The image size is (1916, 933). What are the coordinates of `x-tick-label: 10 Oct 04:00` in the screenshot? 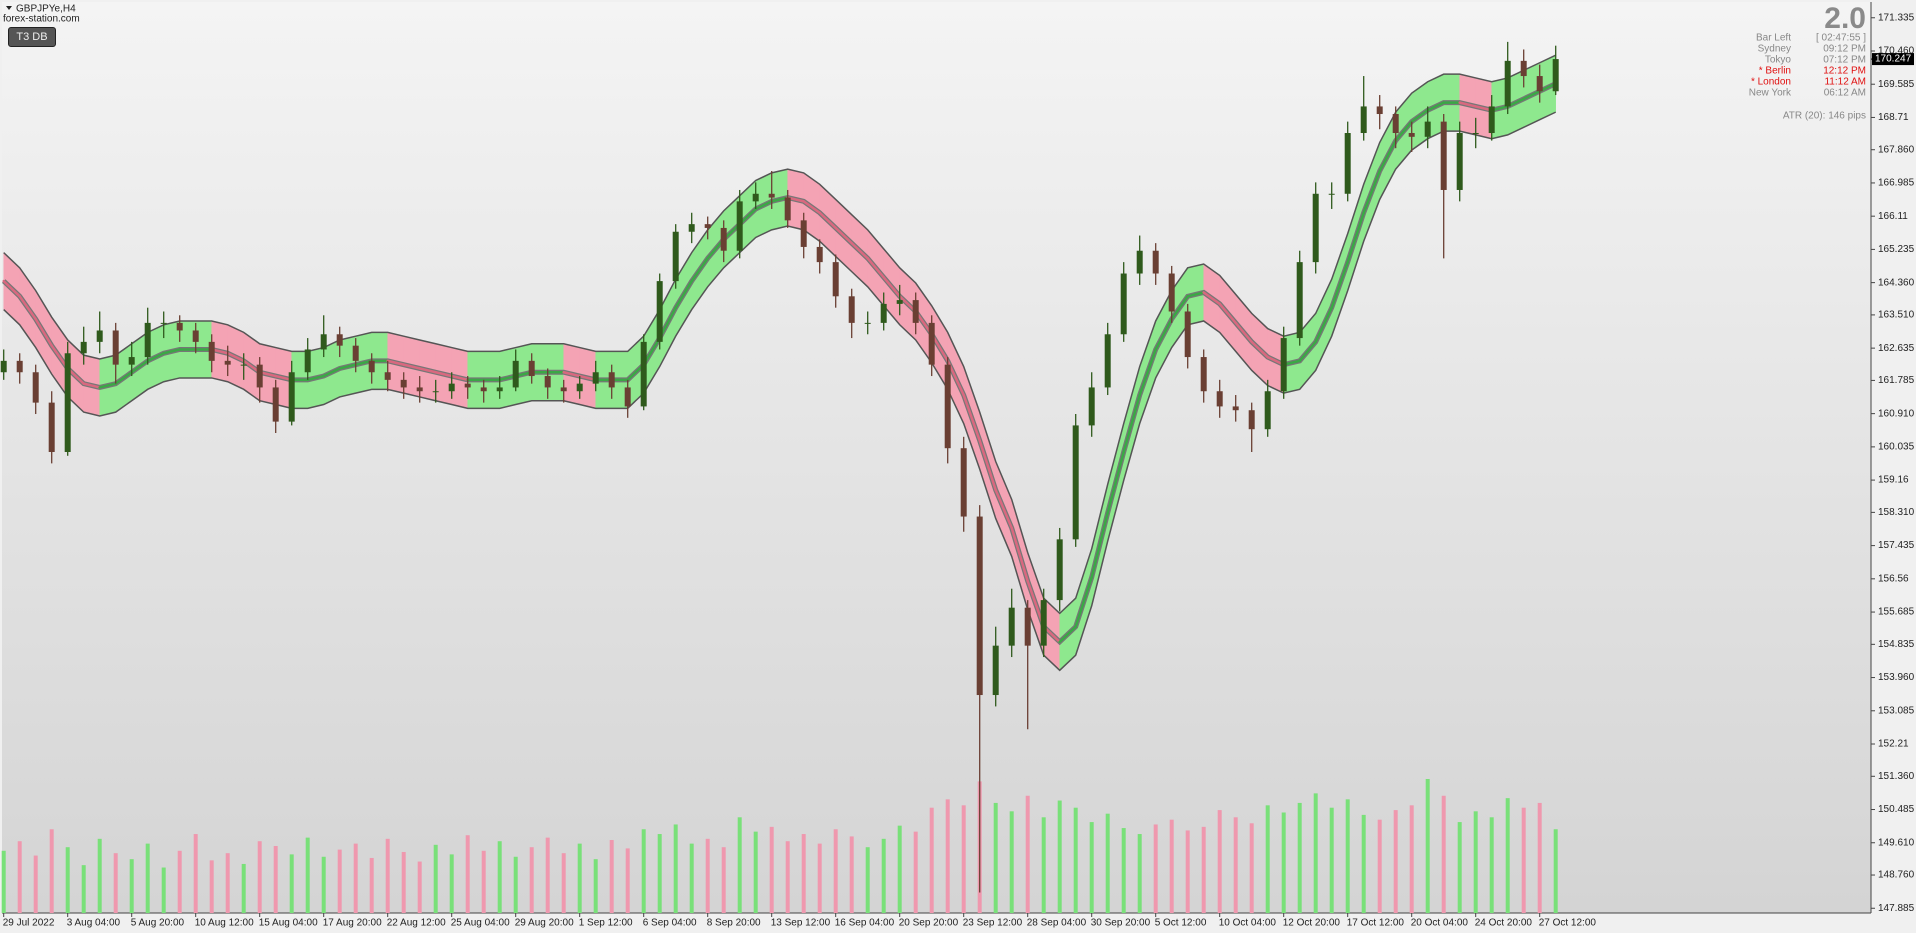 It's located at (1248, 923).